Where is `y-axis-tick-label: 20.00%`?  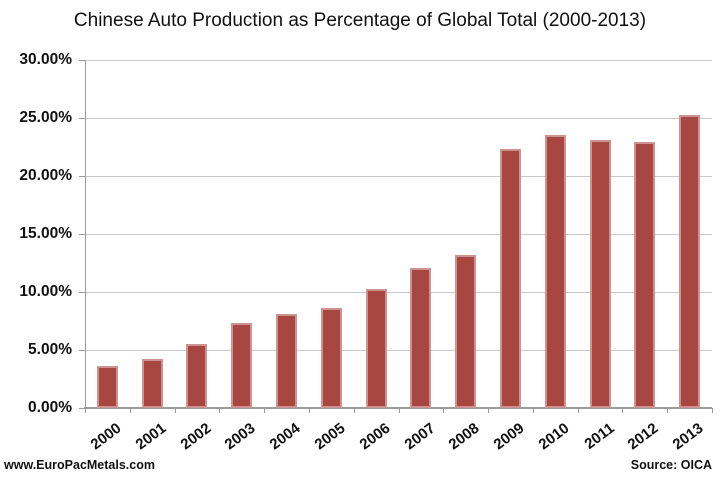
y-axis-tick-label: 20.00% is located at coordinates (45, 175).